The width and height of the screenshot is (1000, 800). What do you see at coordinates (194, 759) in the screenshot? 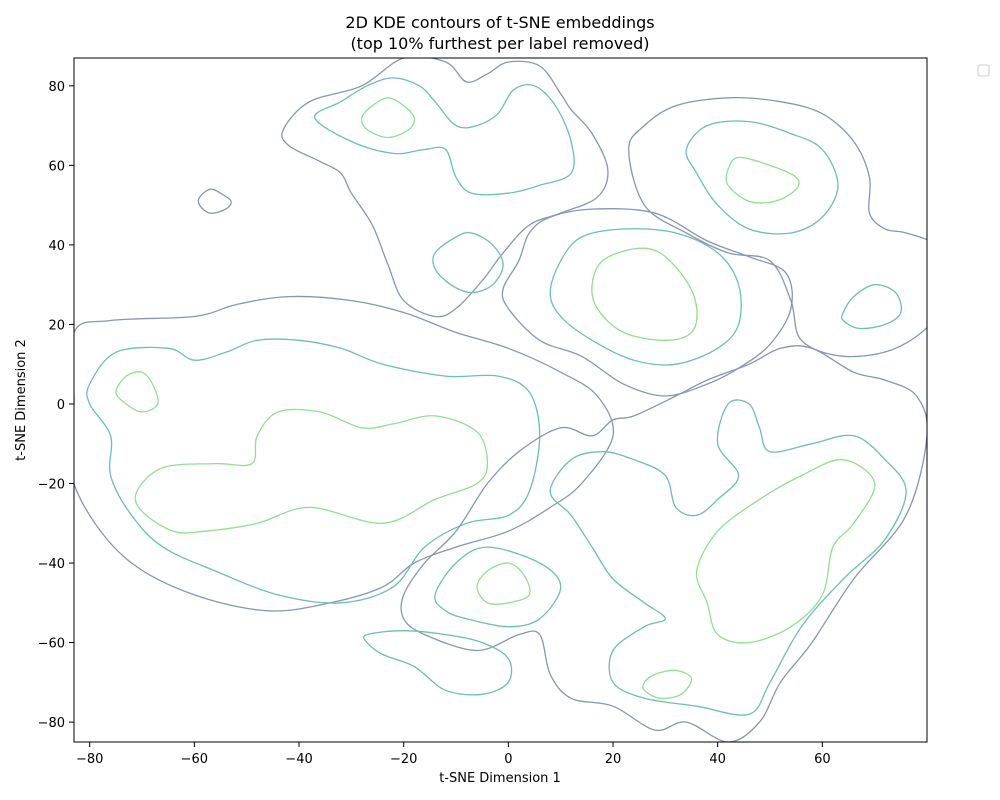
I see `x-tick-label: −60` at bounding box center [194, 759].